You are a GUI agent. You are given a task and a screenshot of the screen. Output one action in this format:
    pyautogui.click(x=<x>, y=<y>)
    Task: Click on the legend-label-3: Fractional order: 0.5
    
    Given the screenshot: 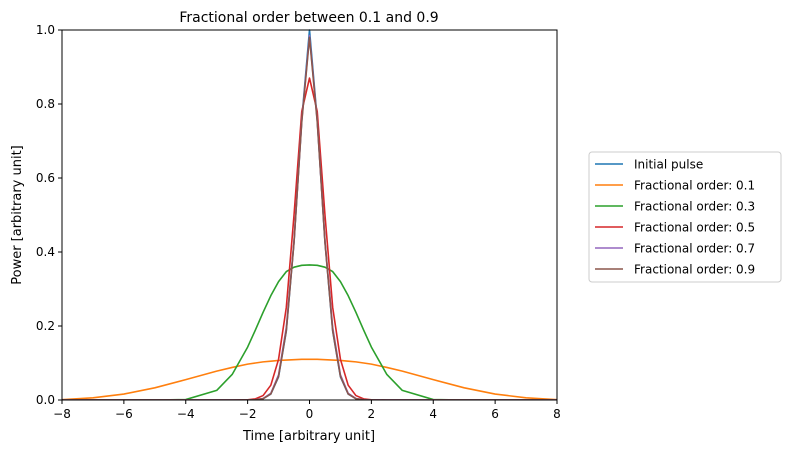 What is the action you would take?
    pyautogui.click(x=694, y=228)
    